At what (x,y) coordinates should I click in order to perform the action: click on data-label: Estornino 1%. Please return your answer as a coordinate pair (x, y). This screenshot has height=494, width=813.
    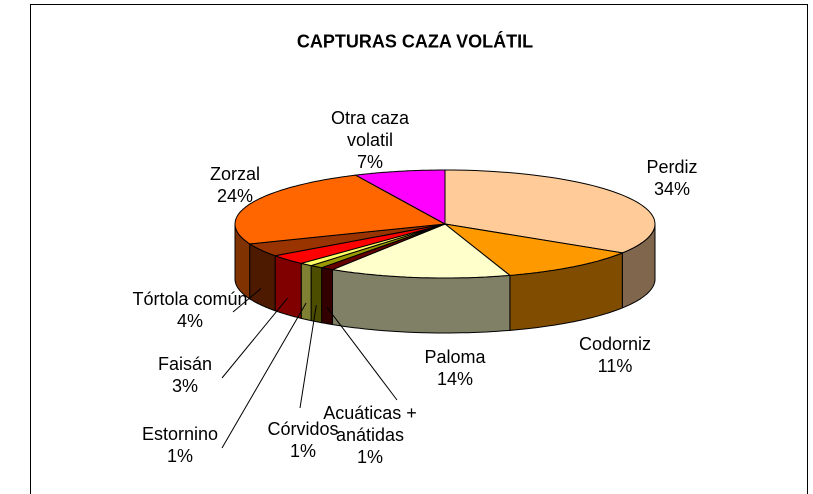
    Looking at the image, I should click on (180, 445).